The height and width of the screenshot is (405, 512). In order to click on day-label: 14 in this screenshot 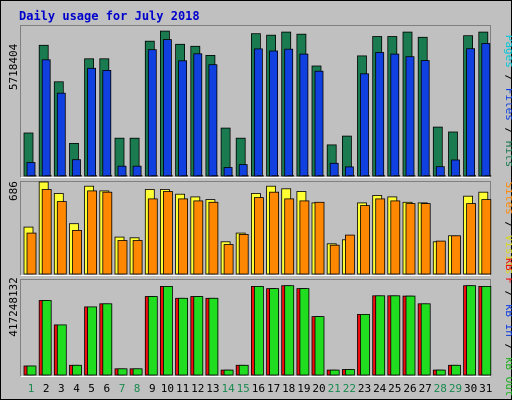, I will do `click(228, 388)`.